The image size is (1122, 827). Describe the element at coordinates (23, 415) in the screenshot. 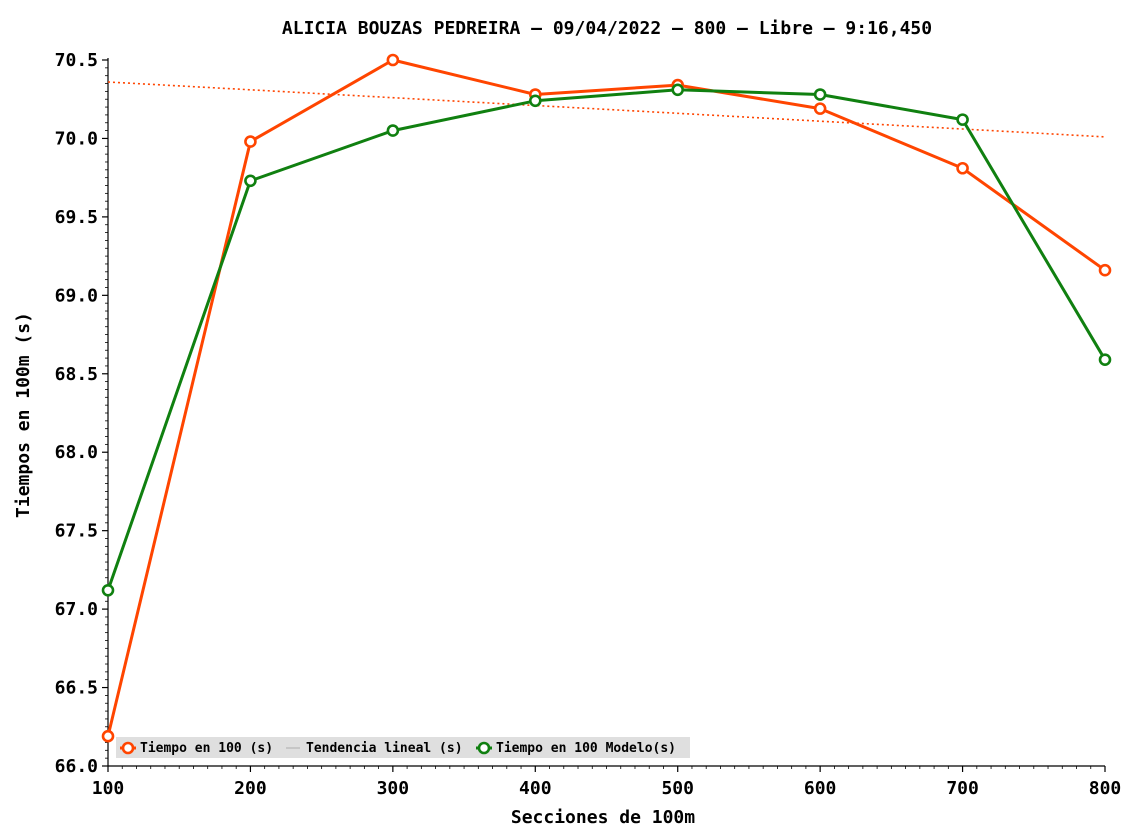

I see `y-axis-label: Tiempos en 100m (s)` at that location.